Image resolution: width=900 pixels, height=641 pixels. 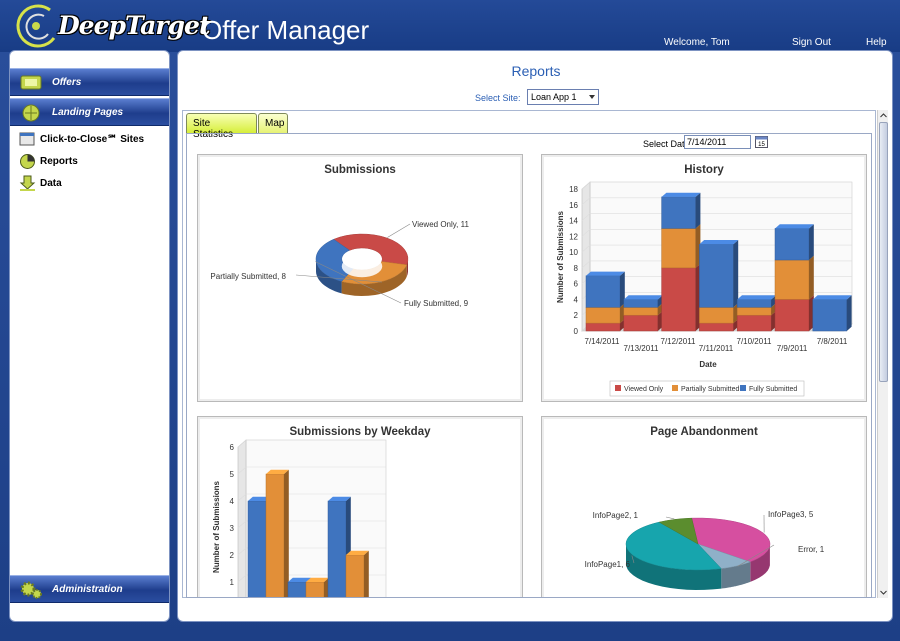 I want to click on x-tick-label: 7/12/2011, so click(x=679, y=341).